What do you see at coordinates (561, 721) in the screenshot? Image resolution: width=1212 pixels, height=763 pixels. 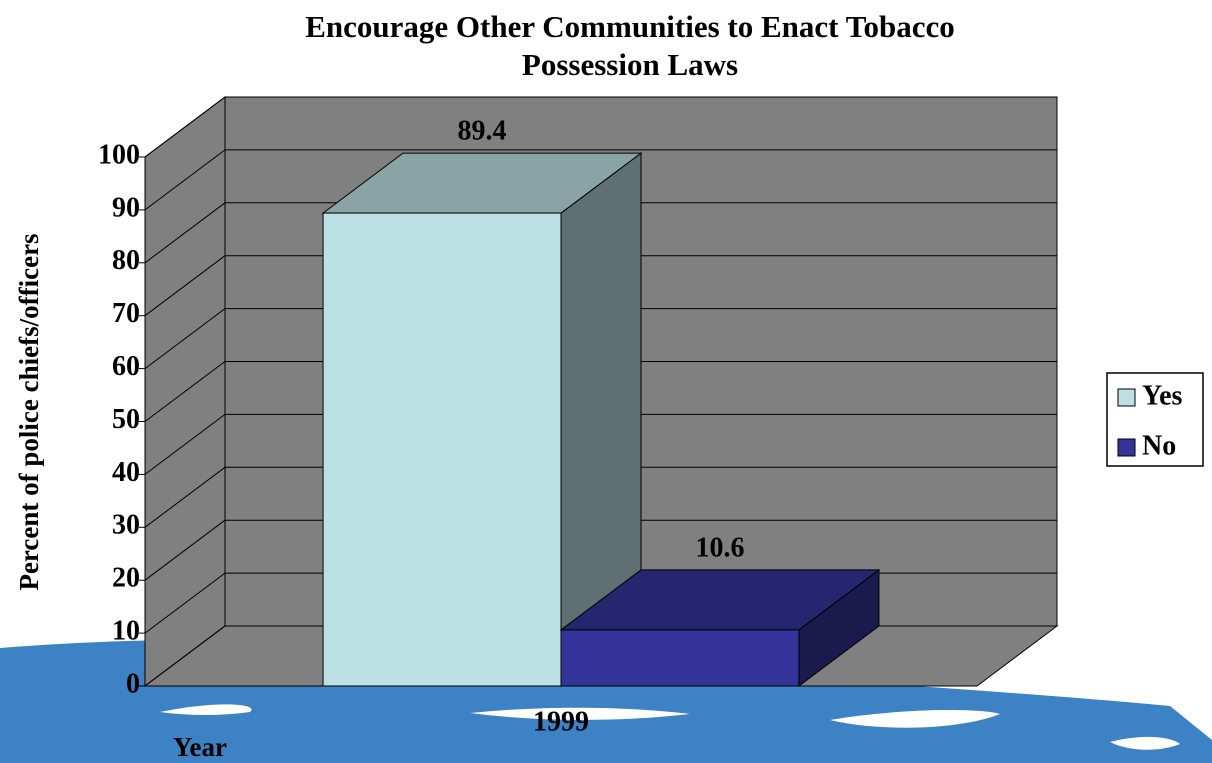 I see `x-tick-label: 1999` at bounding box center [561, 721].